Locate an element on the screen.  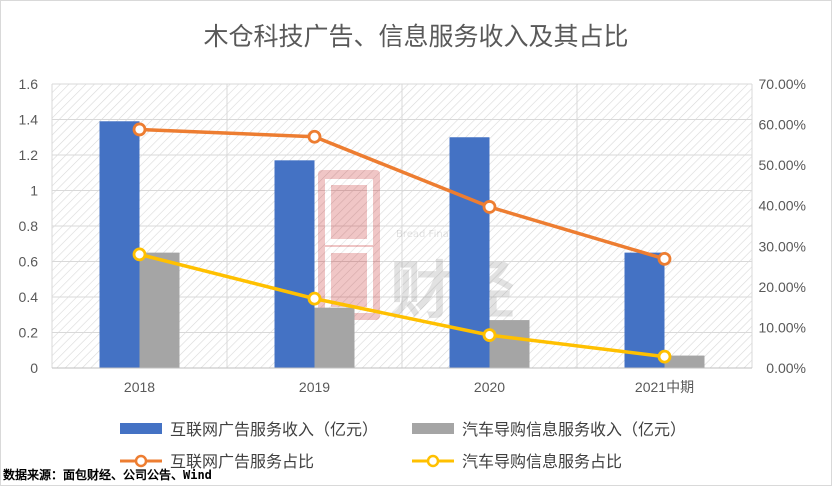
y-left-tick-label: 0.2 is located at coordinates (29, 333).